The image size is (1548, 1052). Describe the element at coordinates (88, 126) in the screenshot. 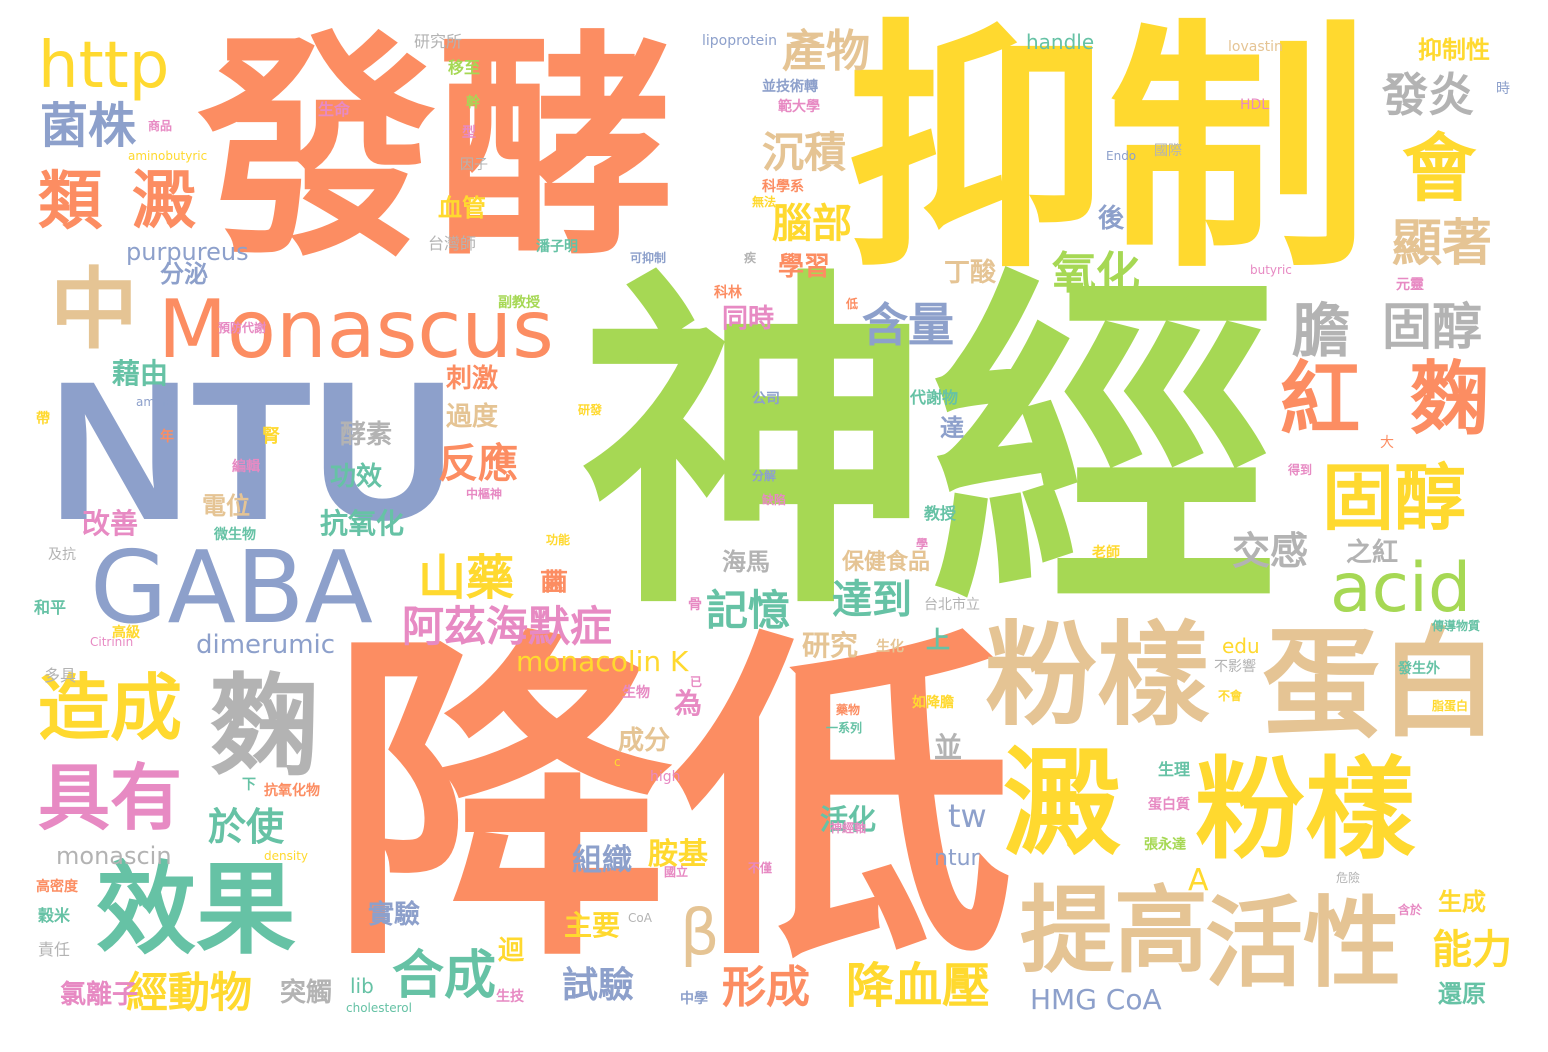

I see `word: 菌株` at that location.